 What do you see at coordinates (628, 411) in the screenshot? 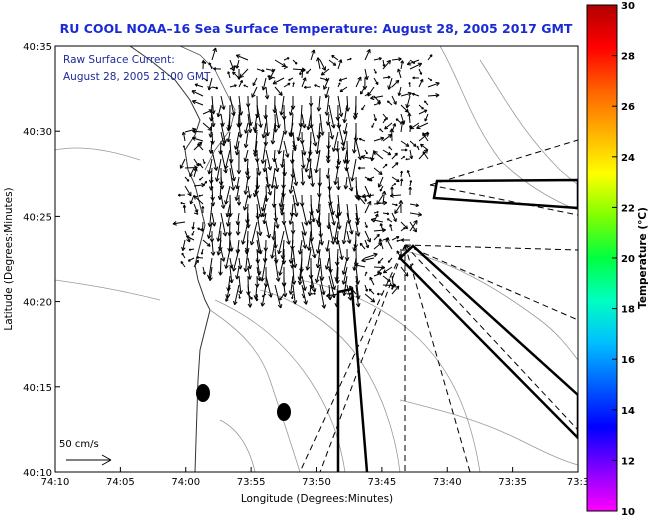
I see `colorbar-tick-label: 14` at bounding box center [628, 411].